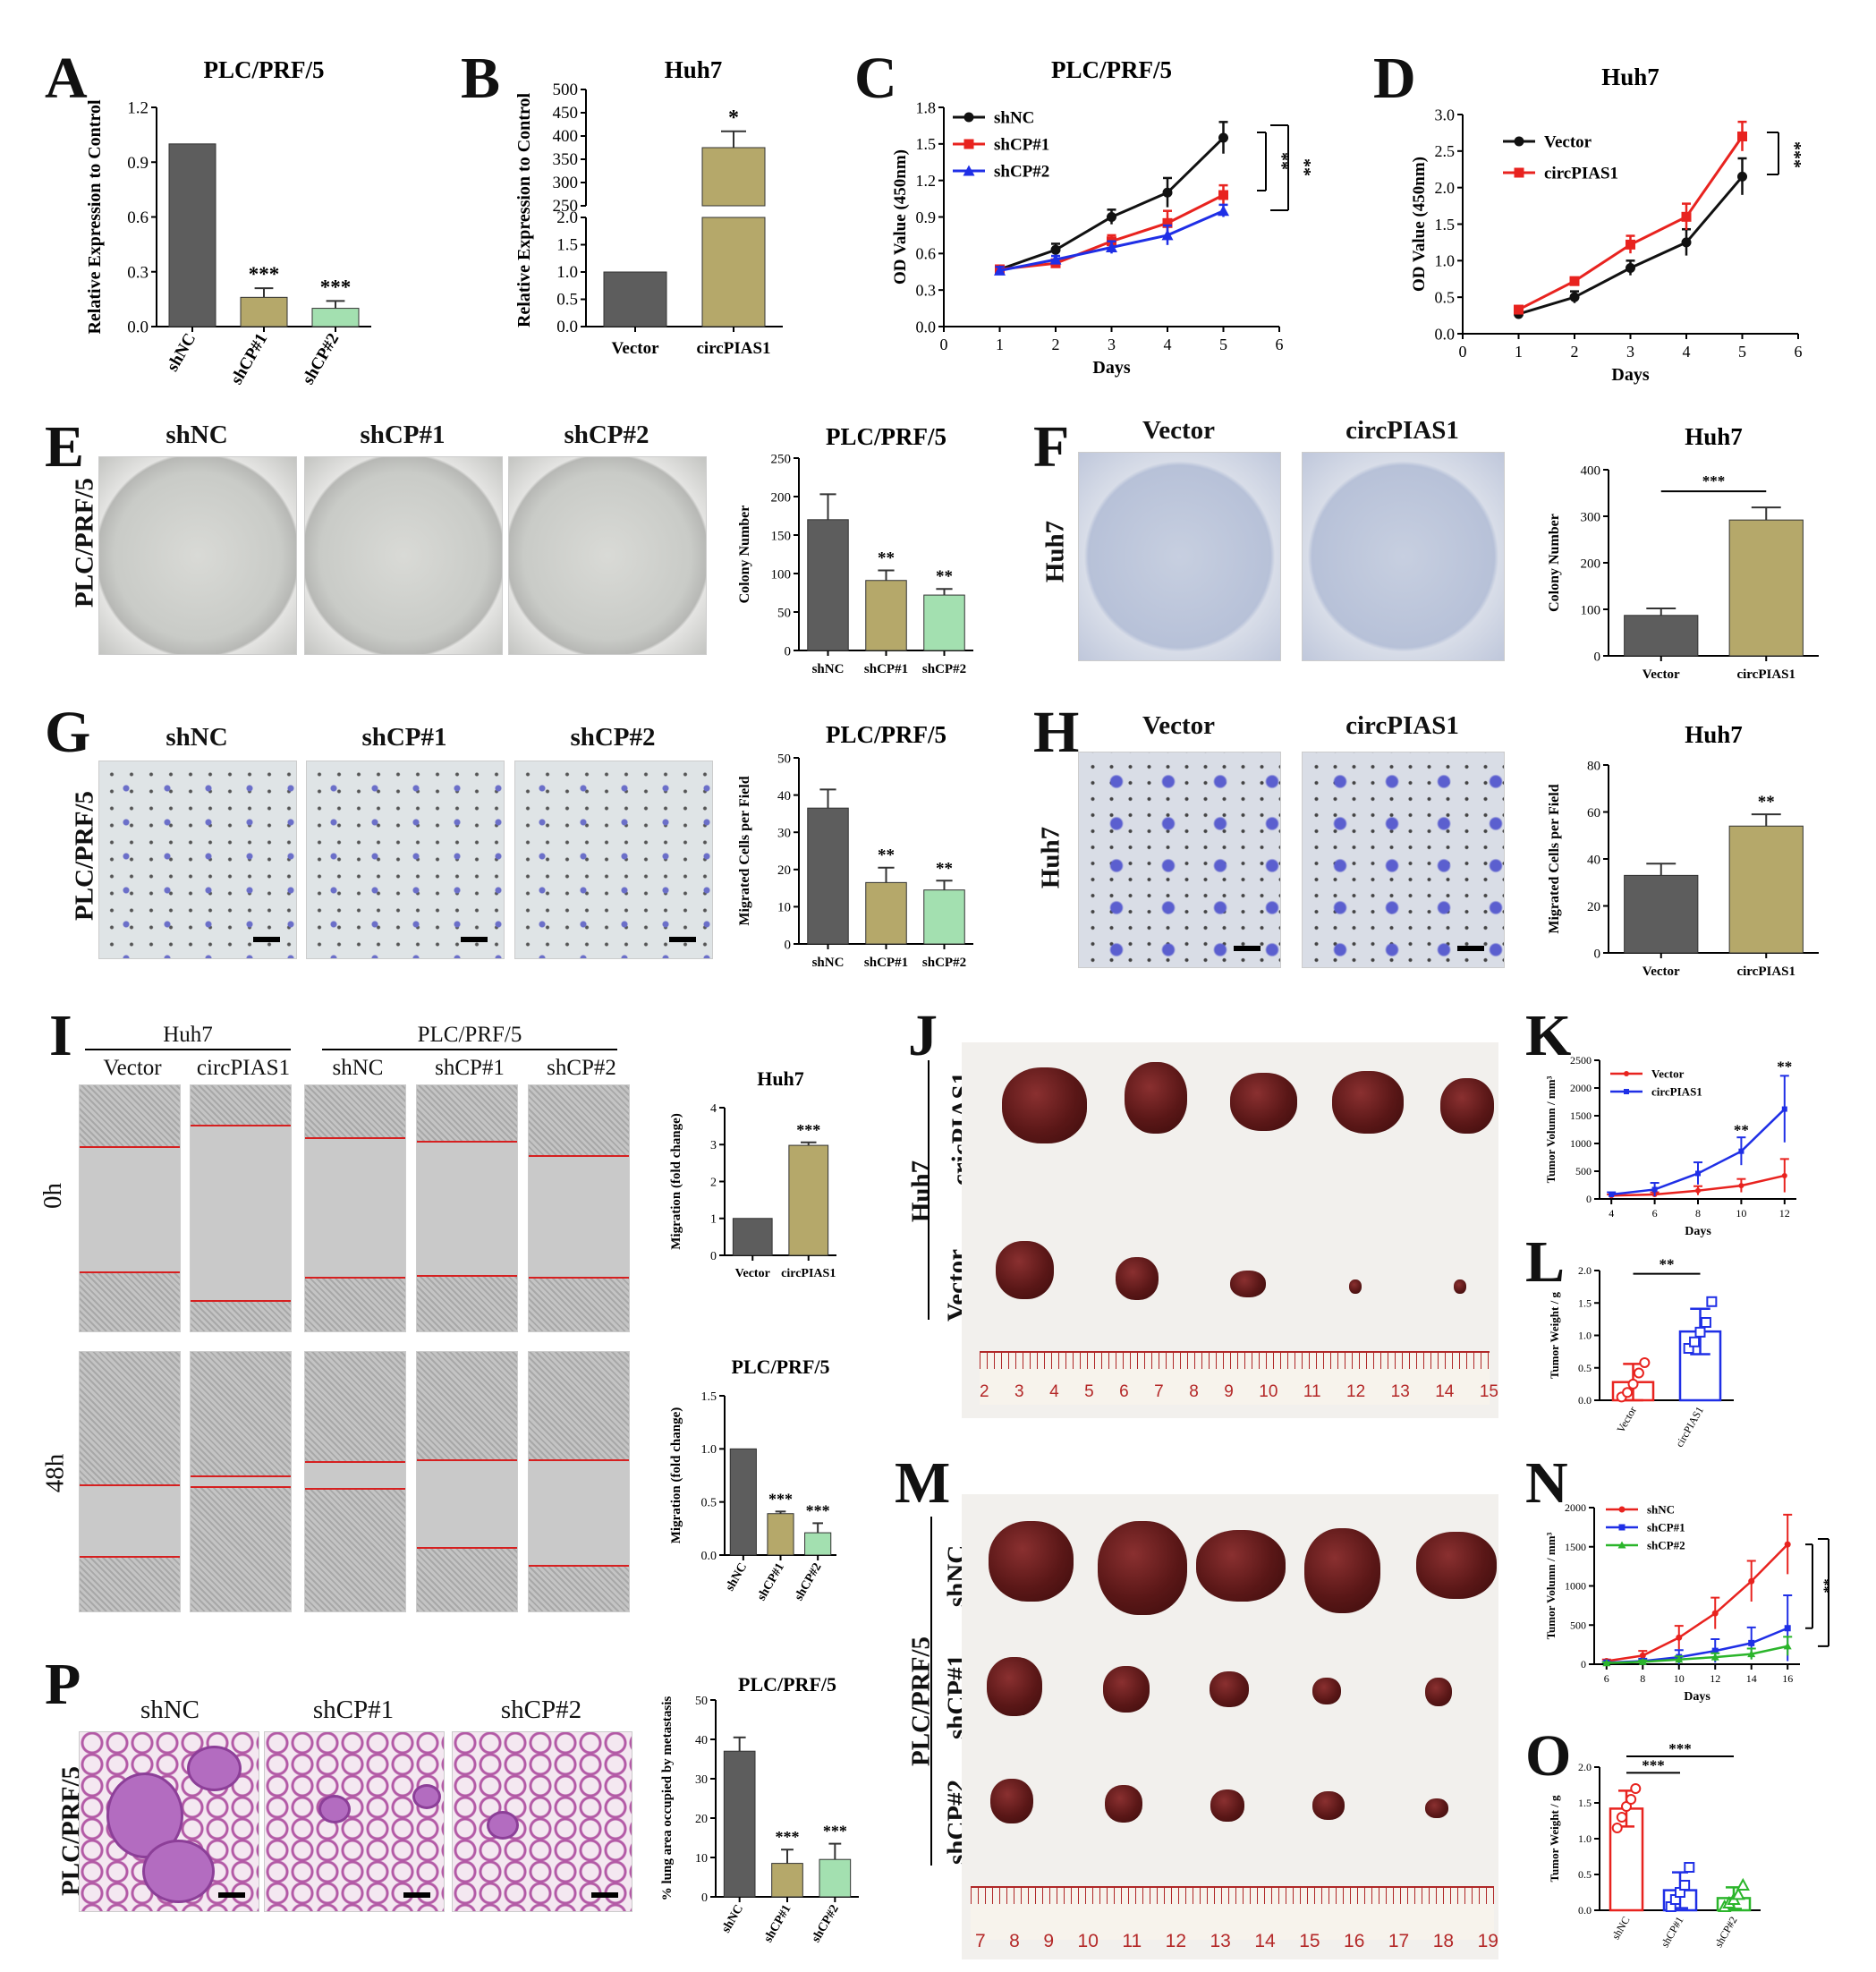 The image size is (1876, 1972). I want to click on y-tick-label: 3, so click(713, 1145).